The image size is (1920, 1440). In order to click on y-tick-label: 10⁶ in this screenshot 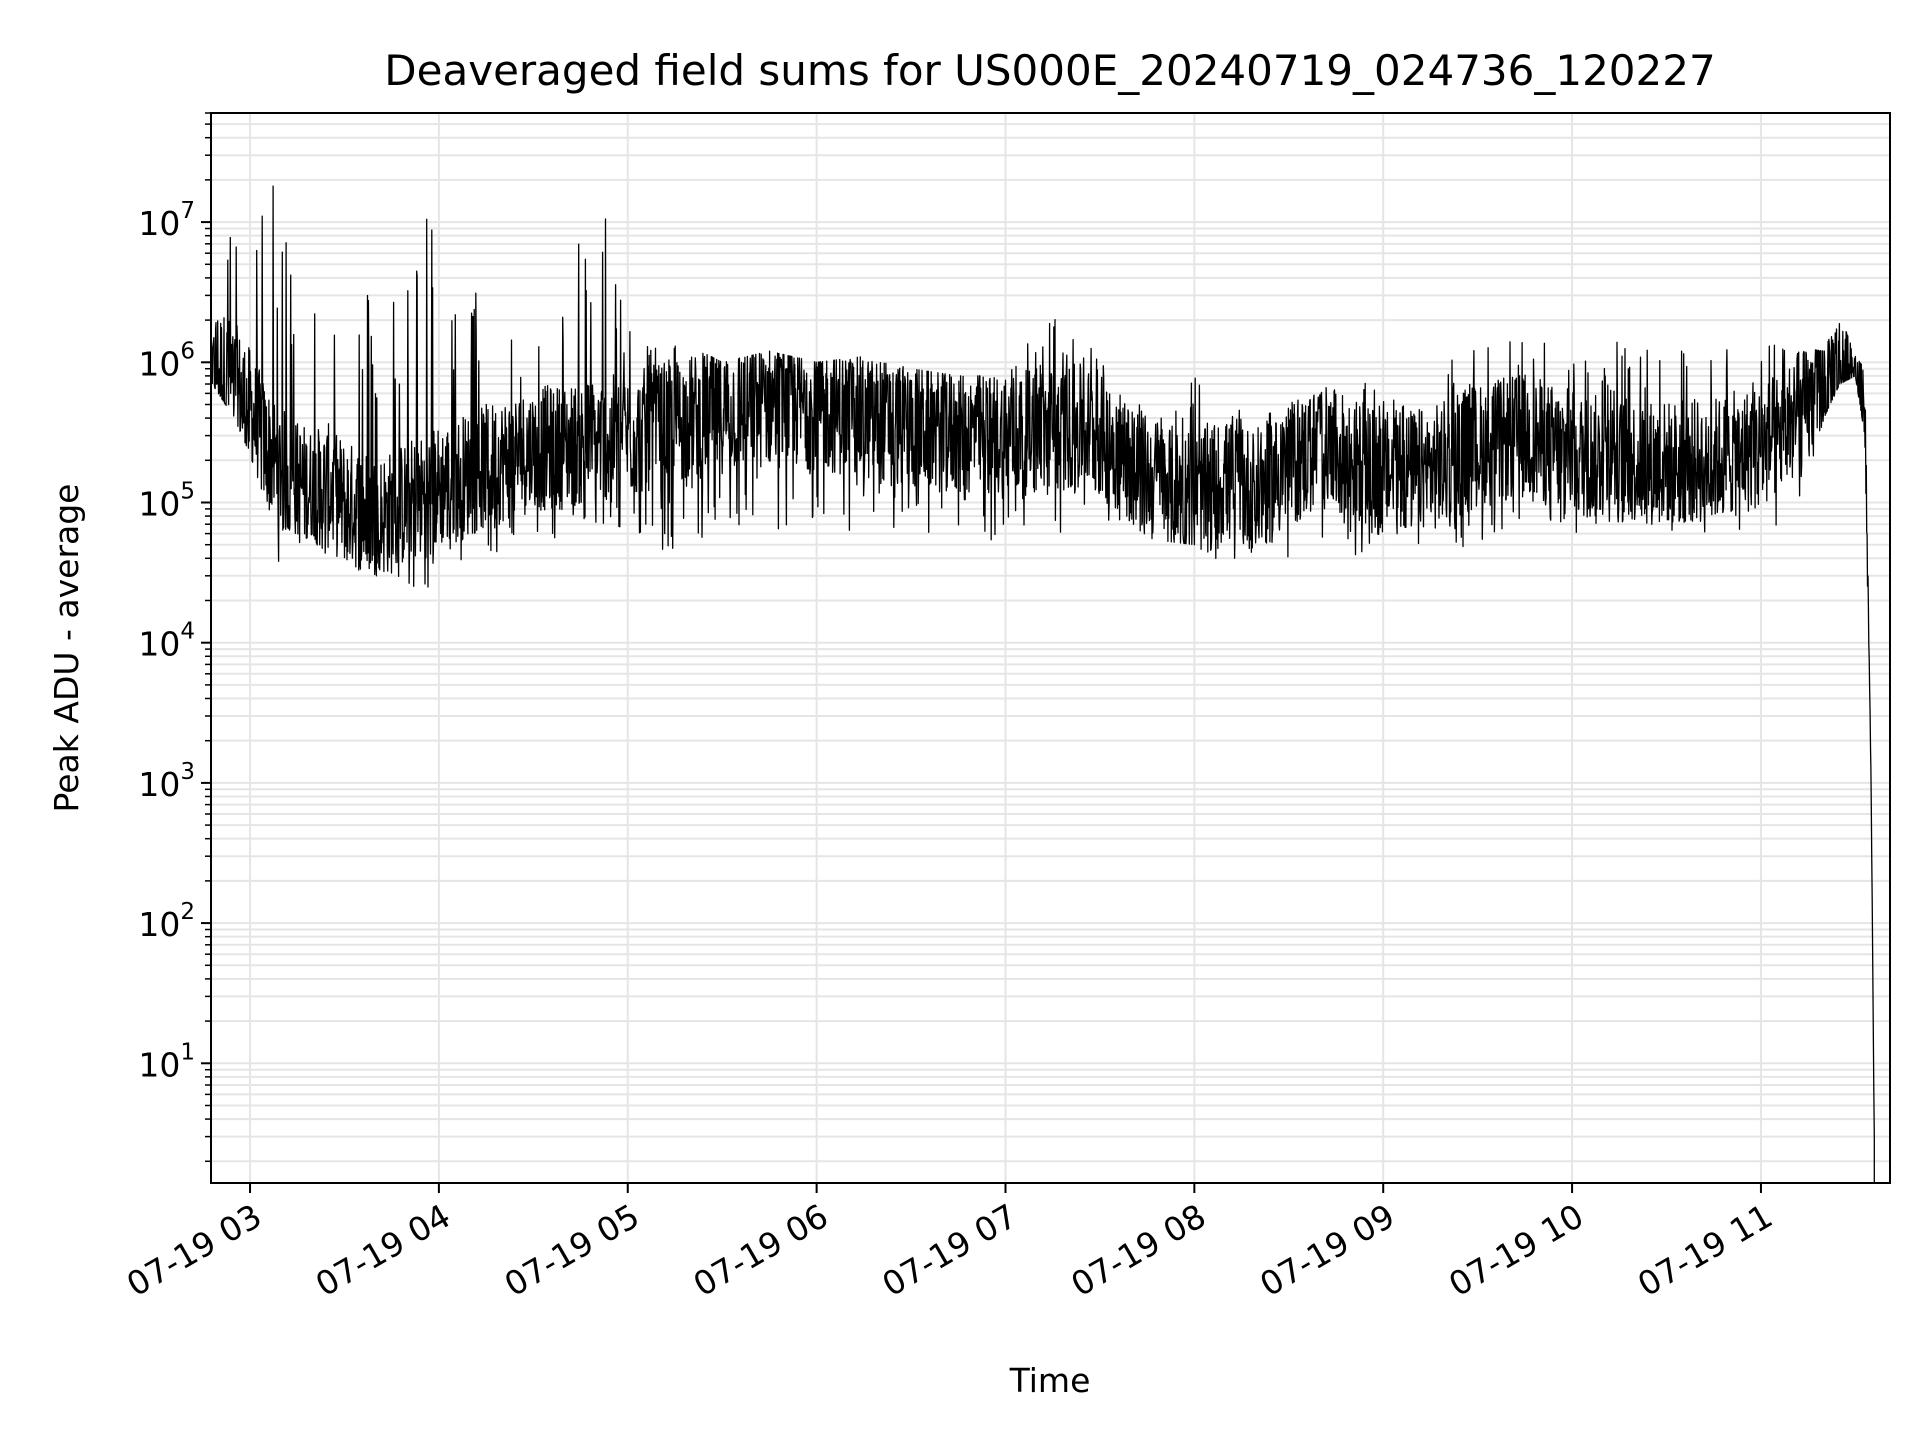, I will do `click(166, 360)`.